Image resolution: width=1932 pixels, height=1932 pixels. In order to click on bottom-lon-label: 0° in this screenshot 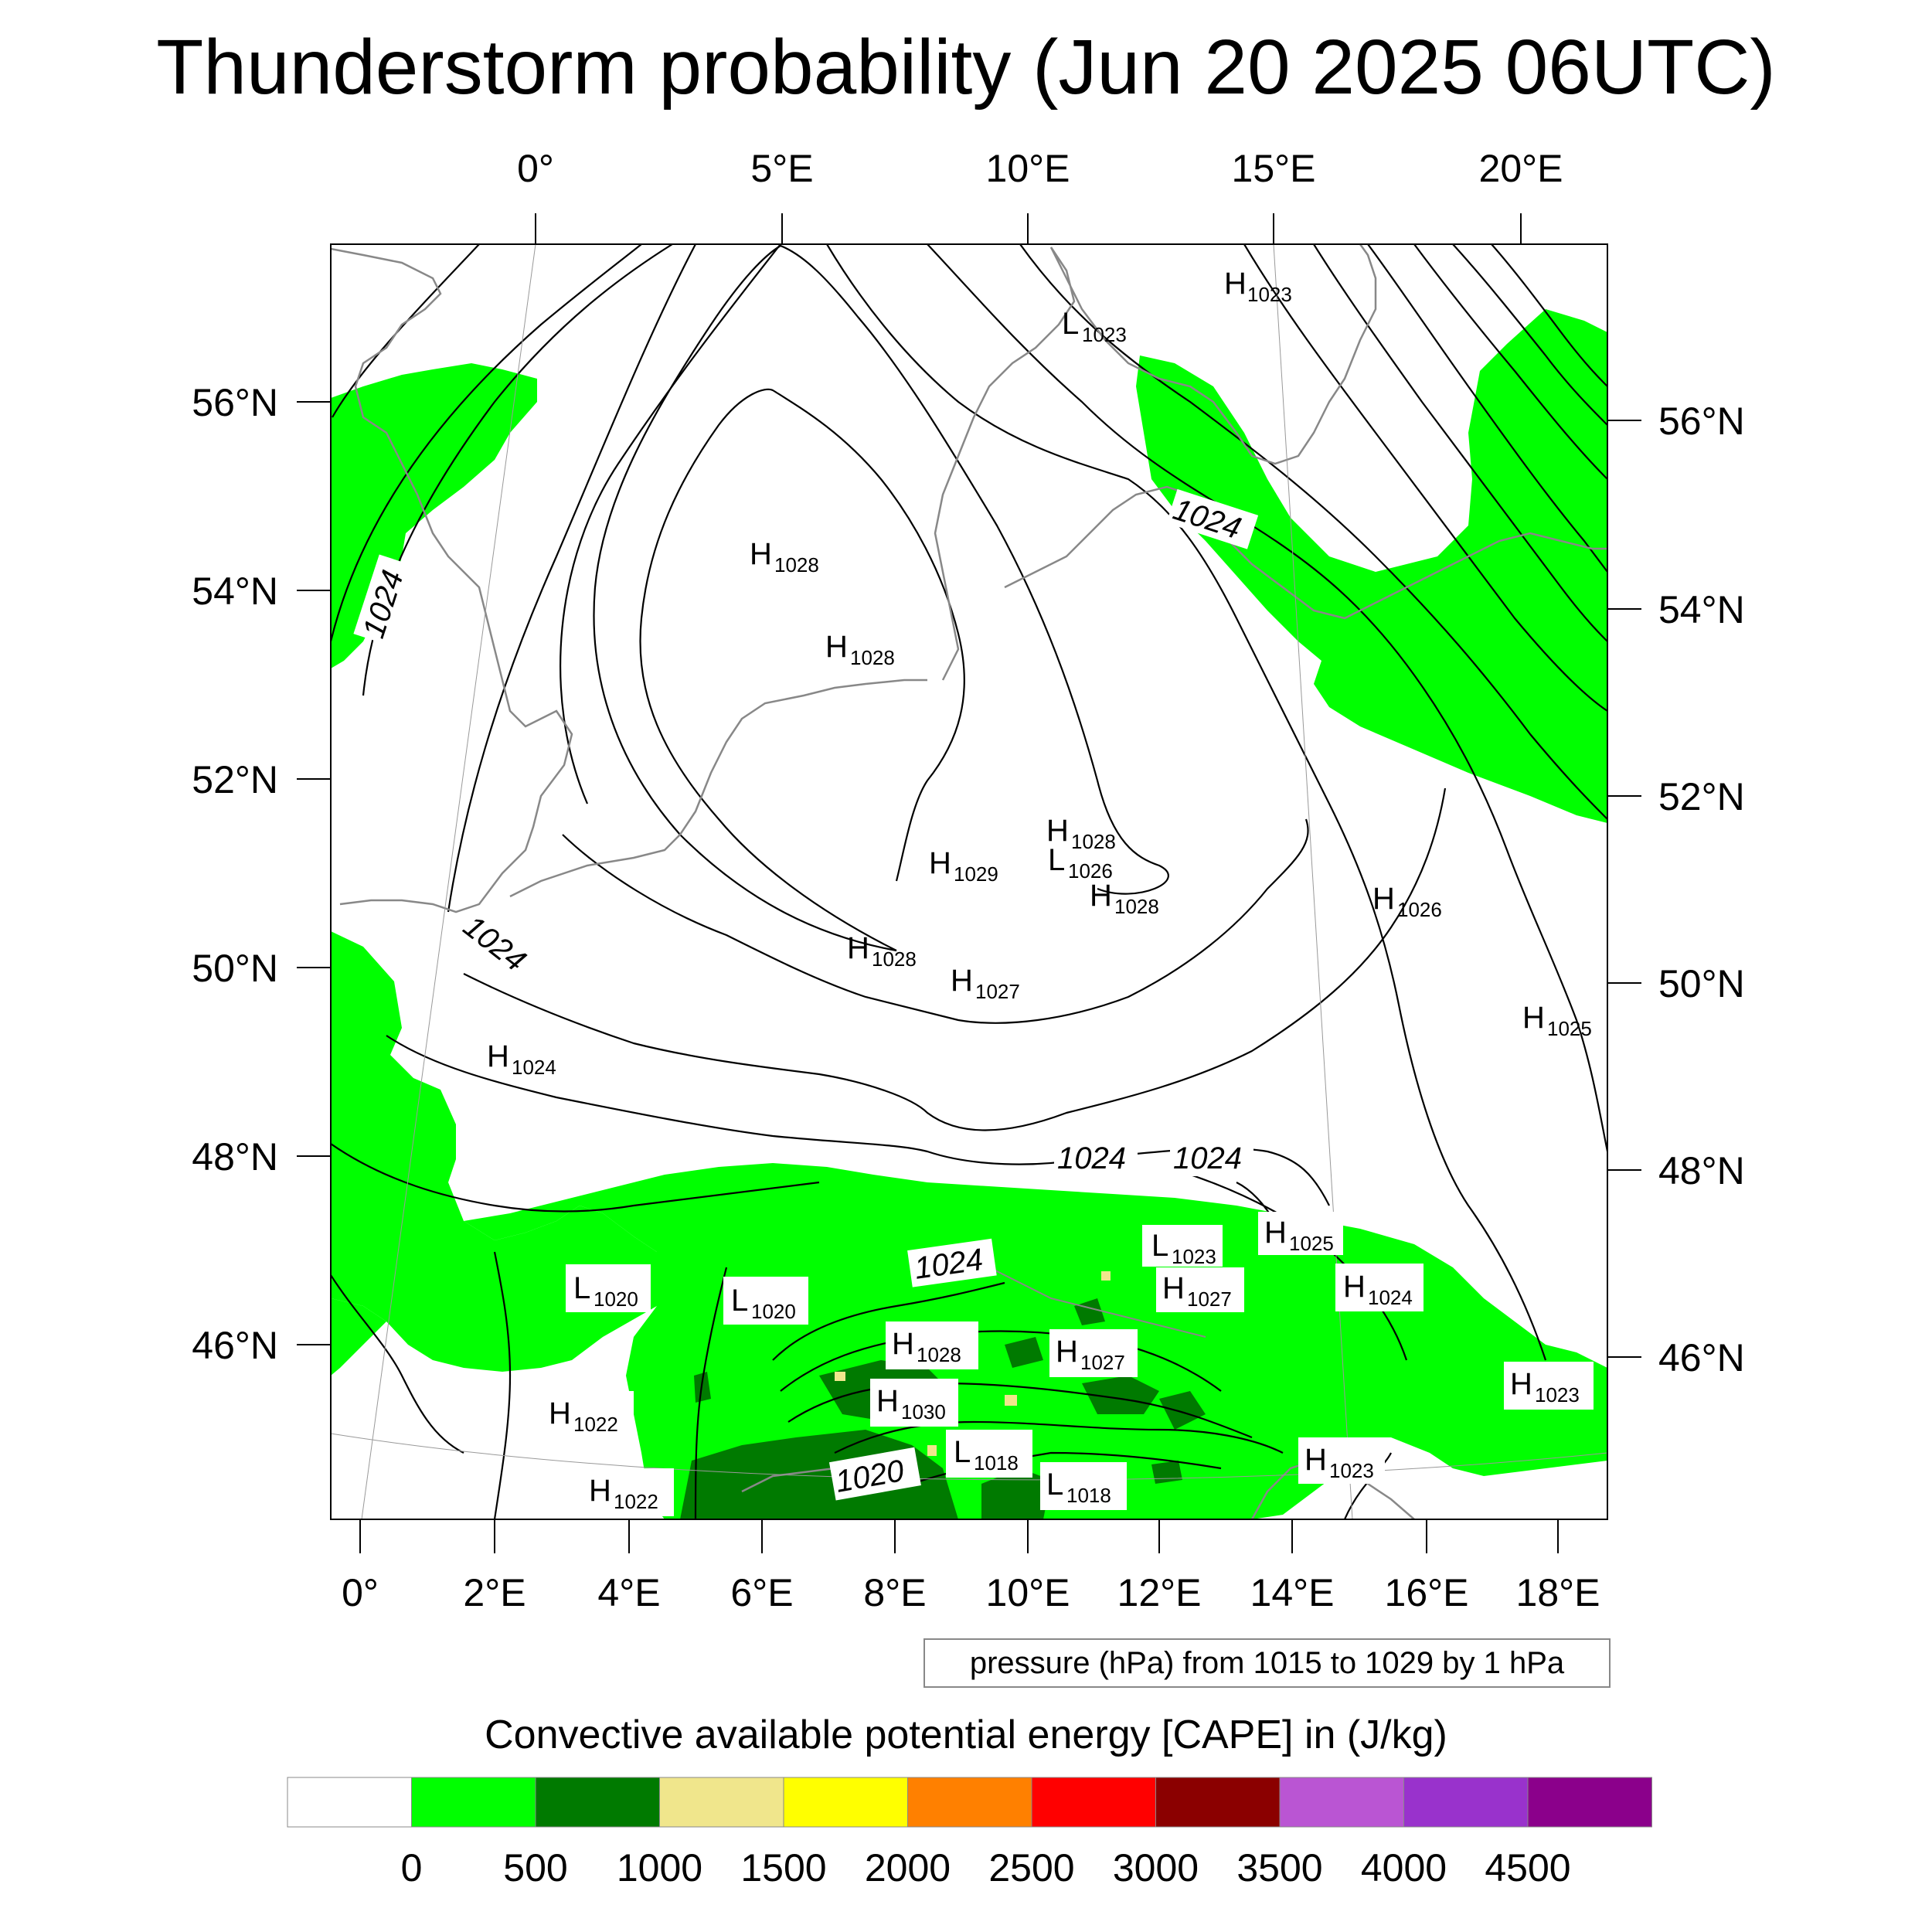, I will do `click(360, 1593)`.